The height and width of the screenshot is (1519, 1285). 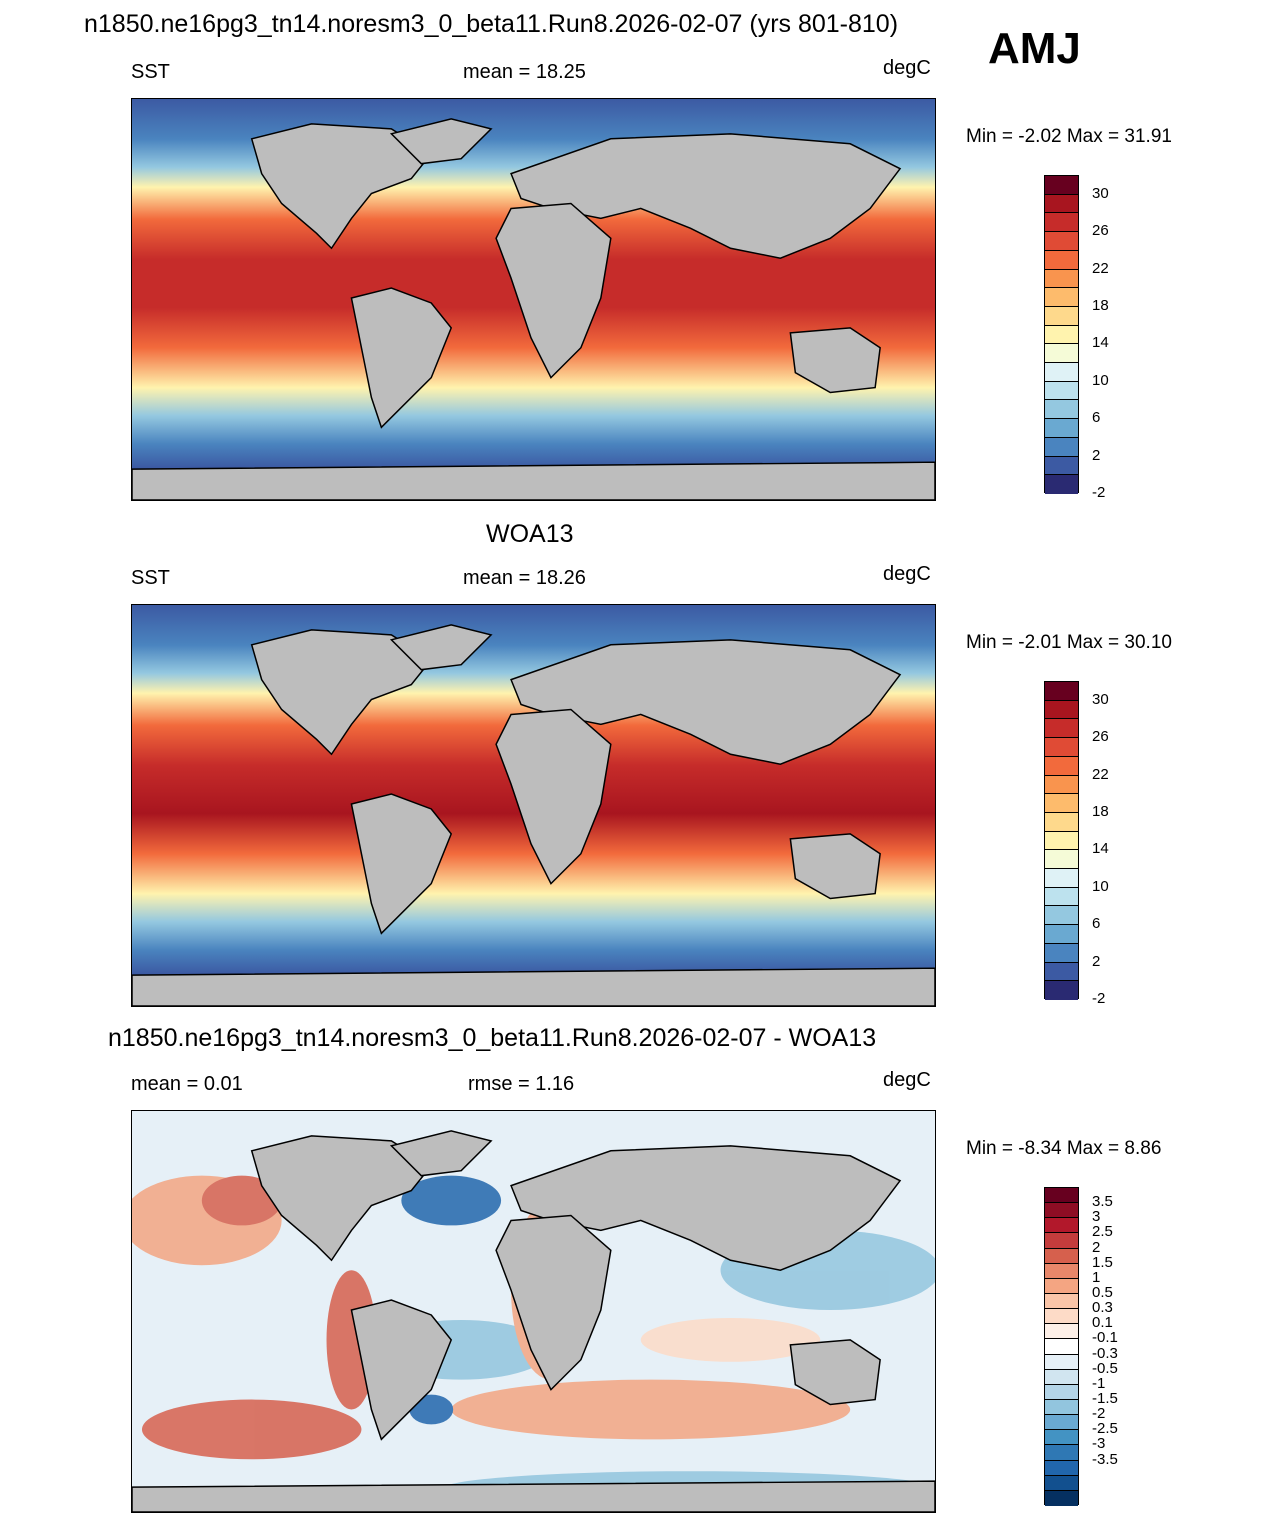 What do you see at coordinates (1096, 418) in the screenshot?
I see `colorbar-tick-label: 6` at bounding box center [1096, 418].